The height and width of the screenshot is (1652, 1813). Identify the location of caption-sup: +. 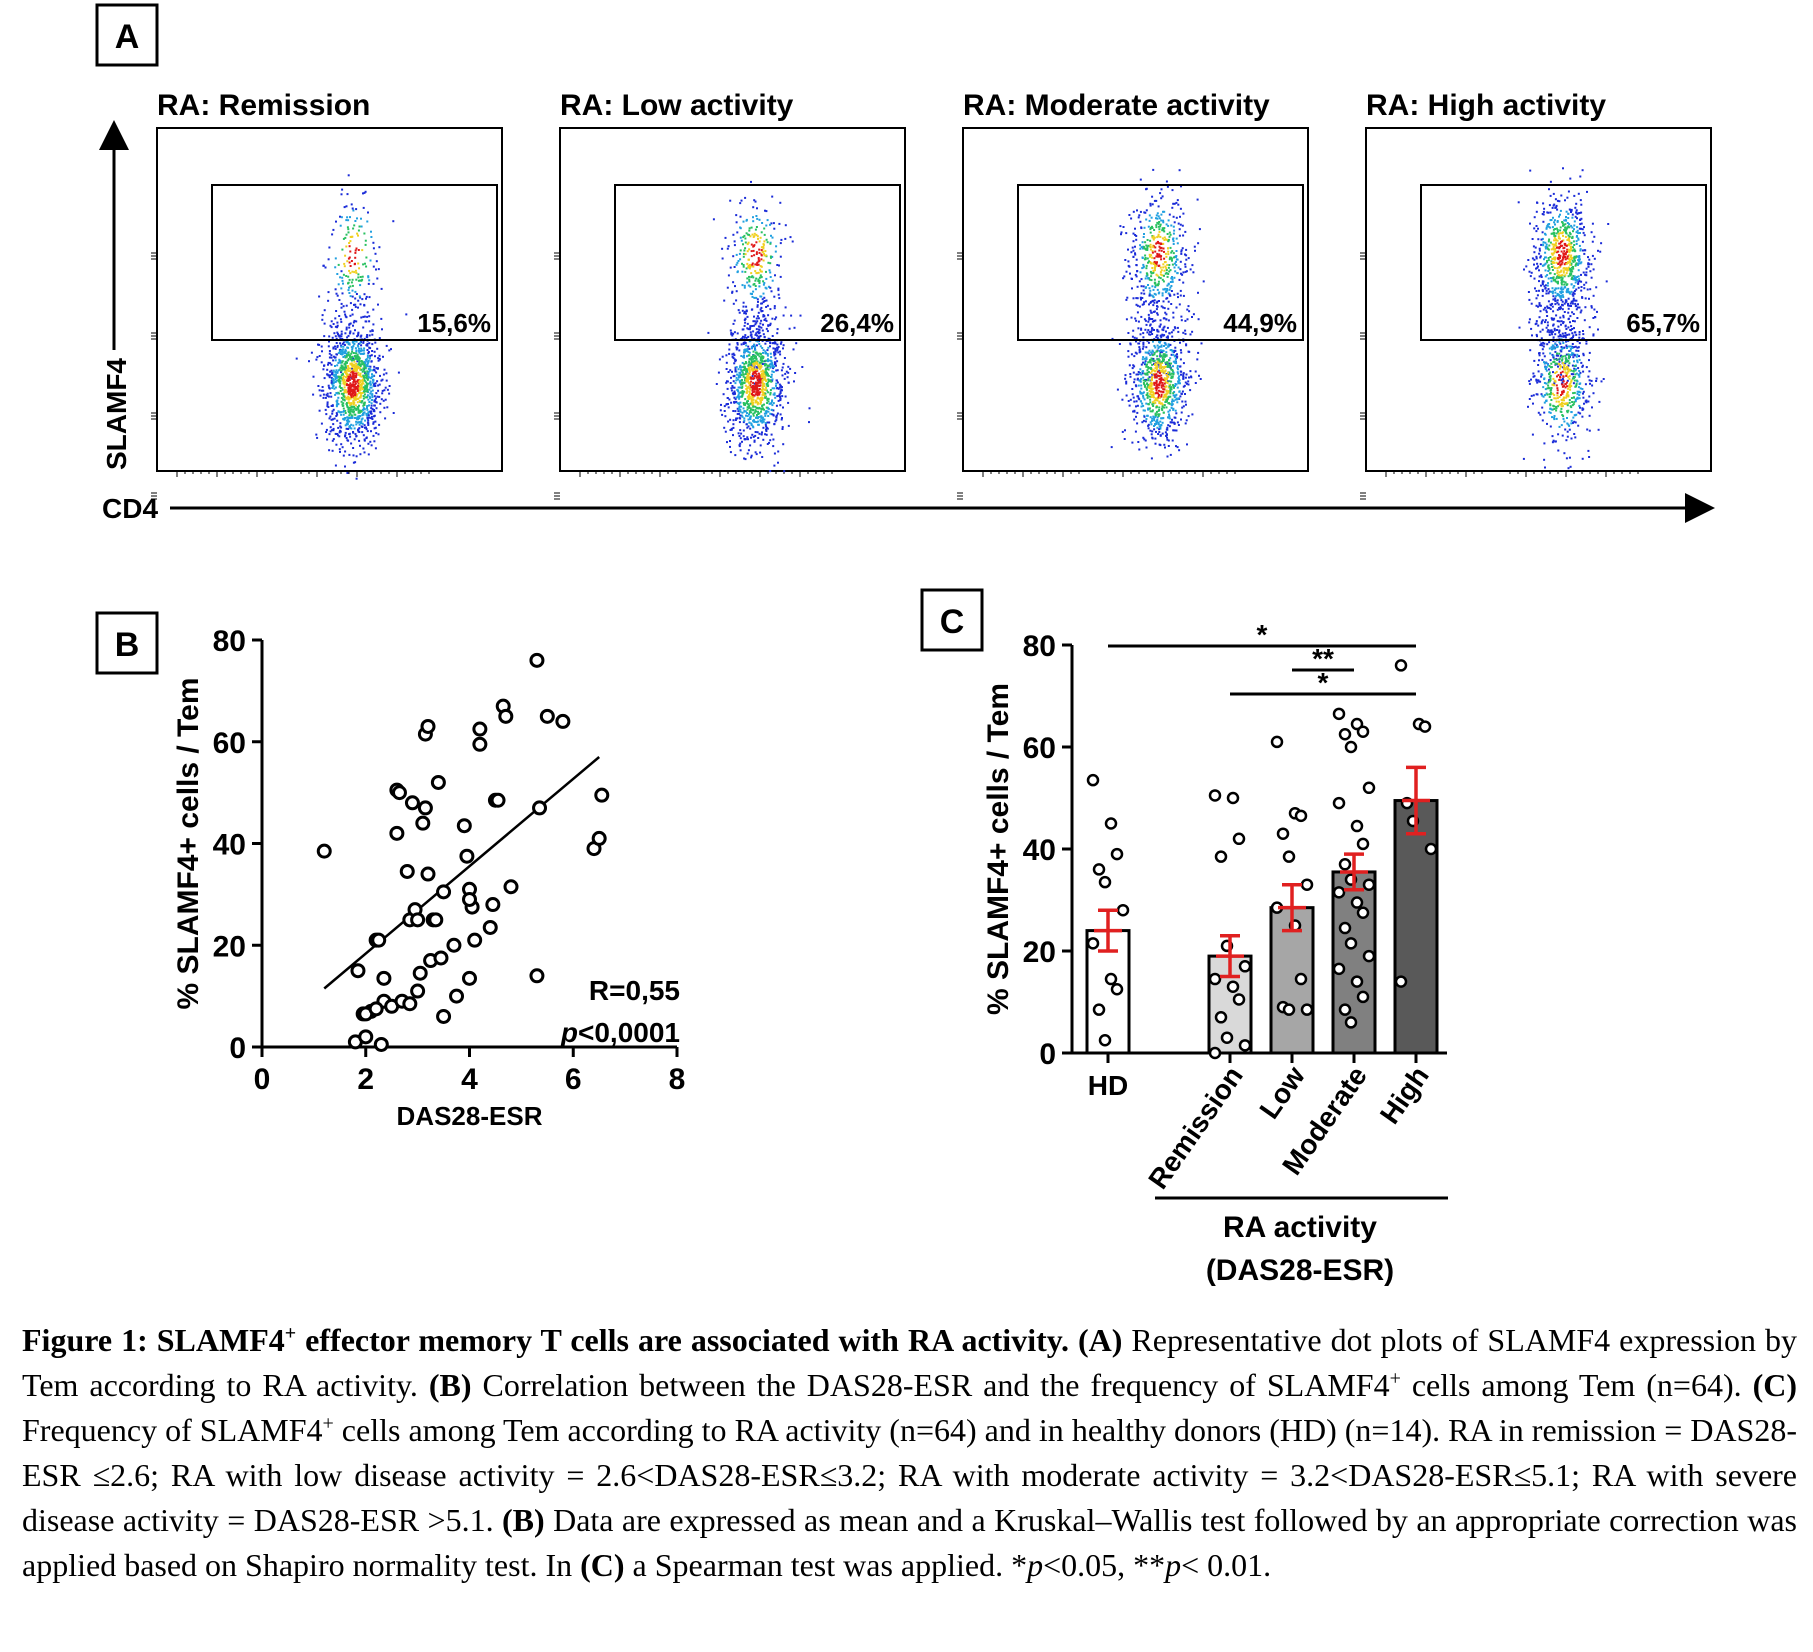
(290, 1333).